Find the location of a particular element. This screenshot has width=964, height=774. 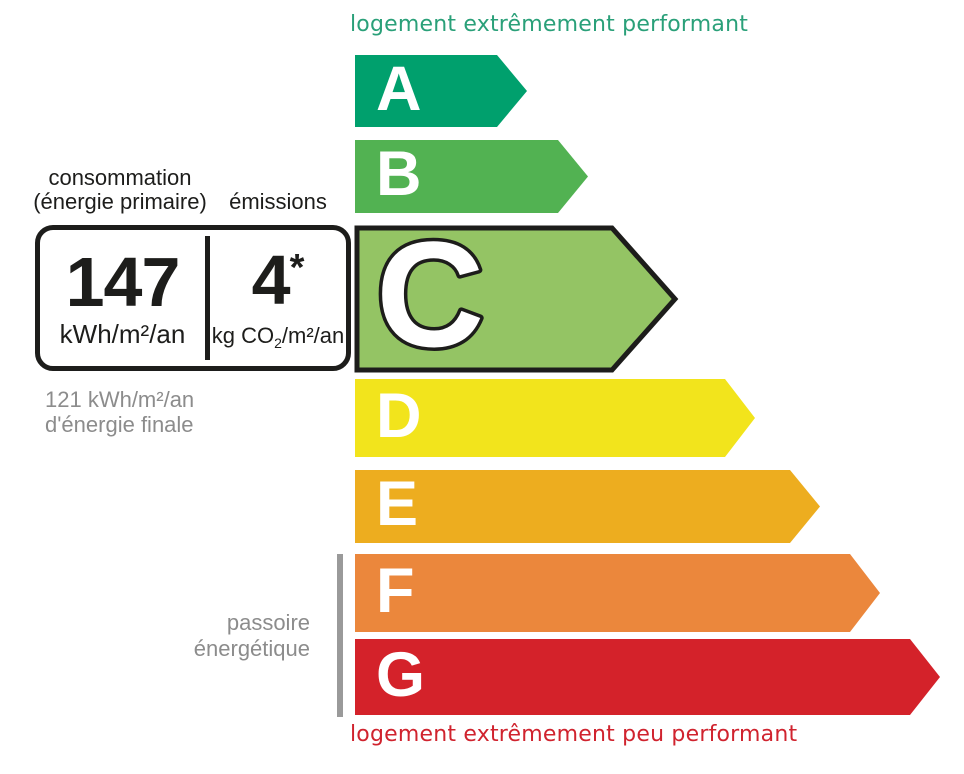

consumption-cell: 147 kWh/m²/an is located at coordinates (122, 298).